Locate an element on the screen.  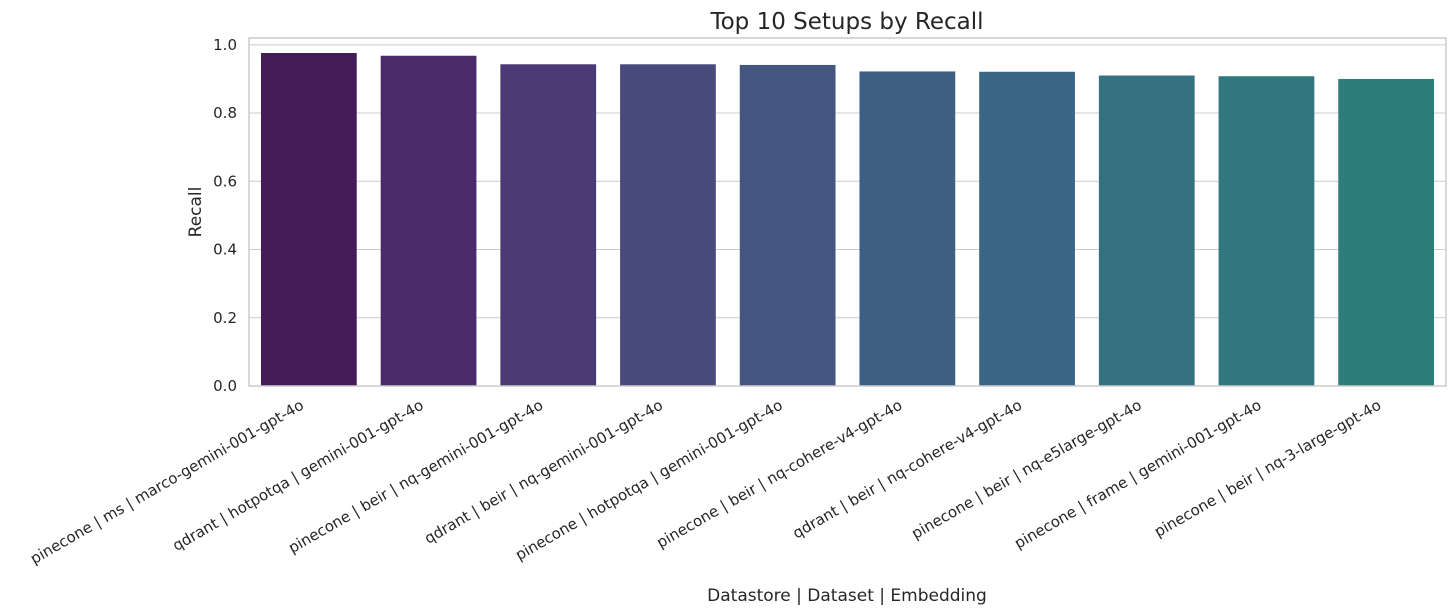
x-tick-label: qdrant | beir | nq-cohere-v4-gpt-4o is located at coordinates (907, 469).